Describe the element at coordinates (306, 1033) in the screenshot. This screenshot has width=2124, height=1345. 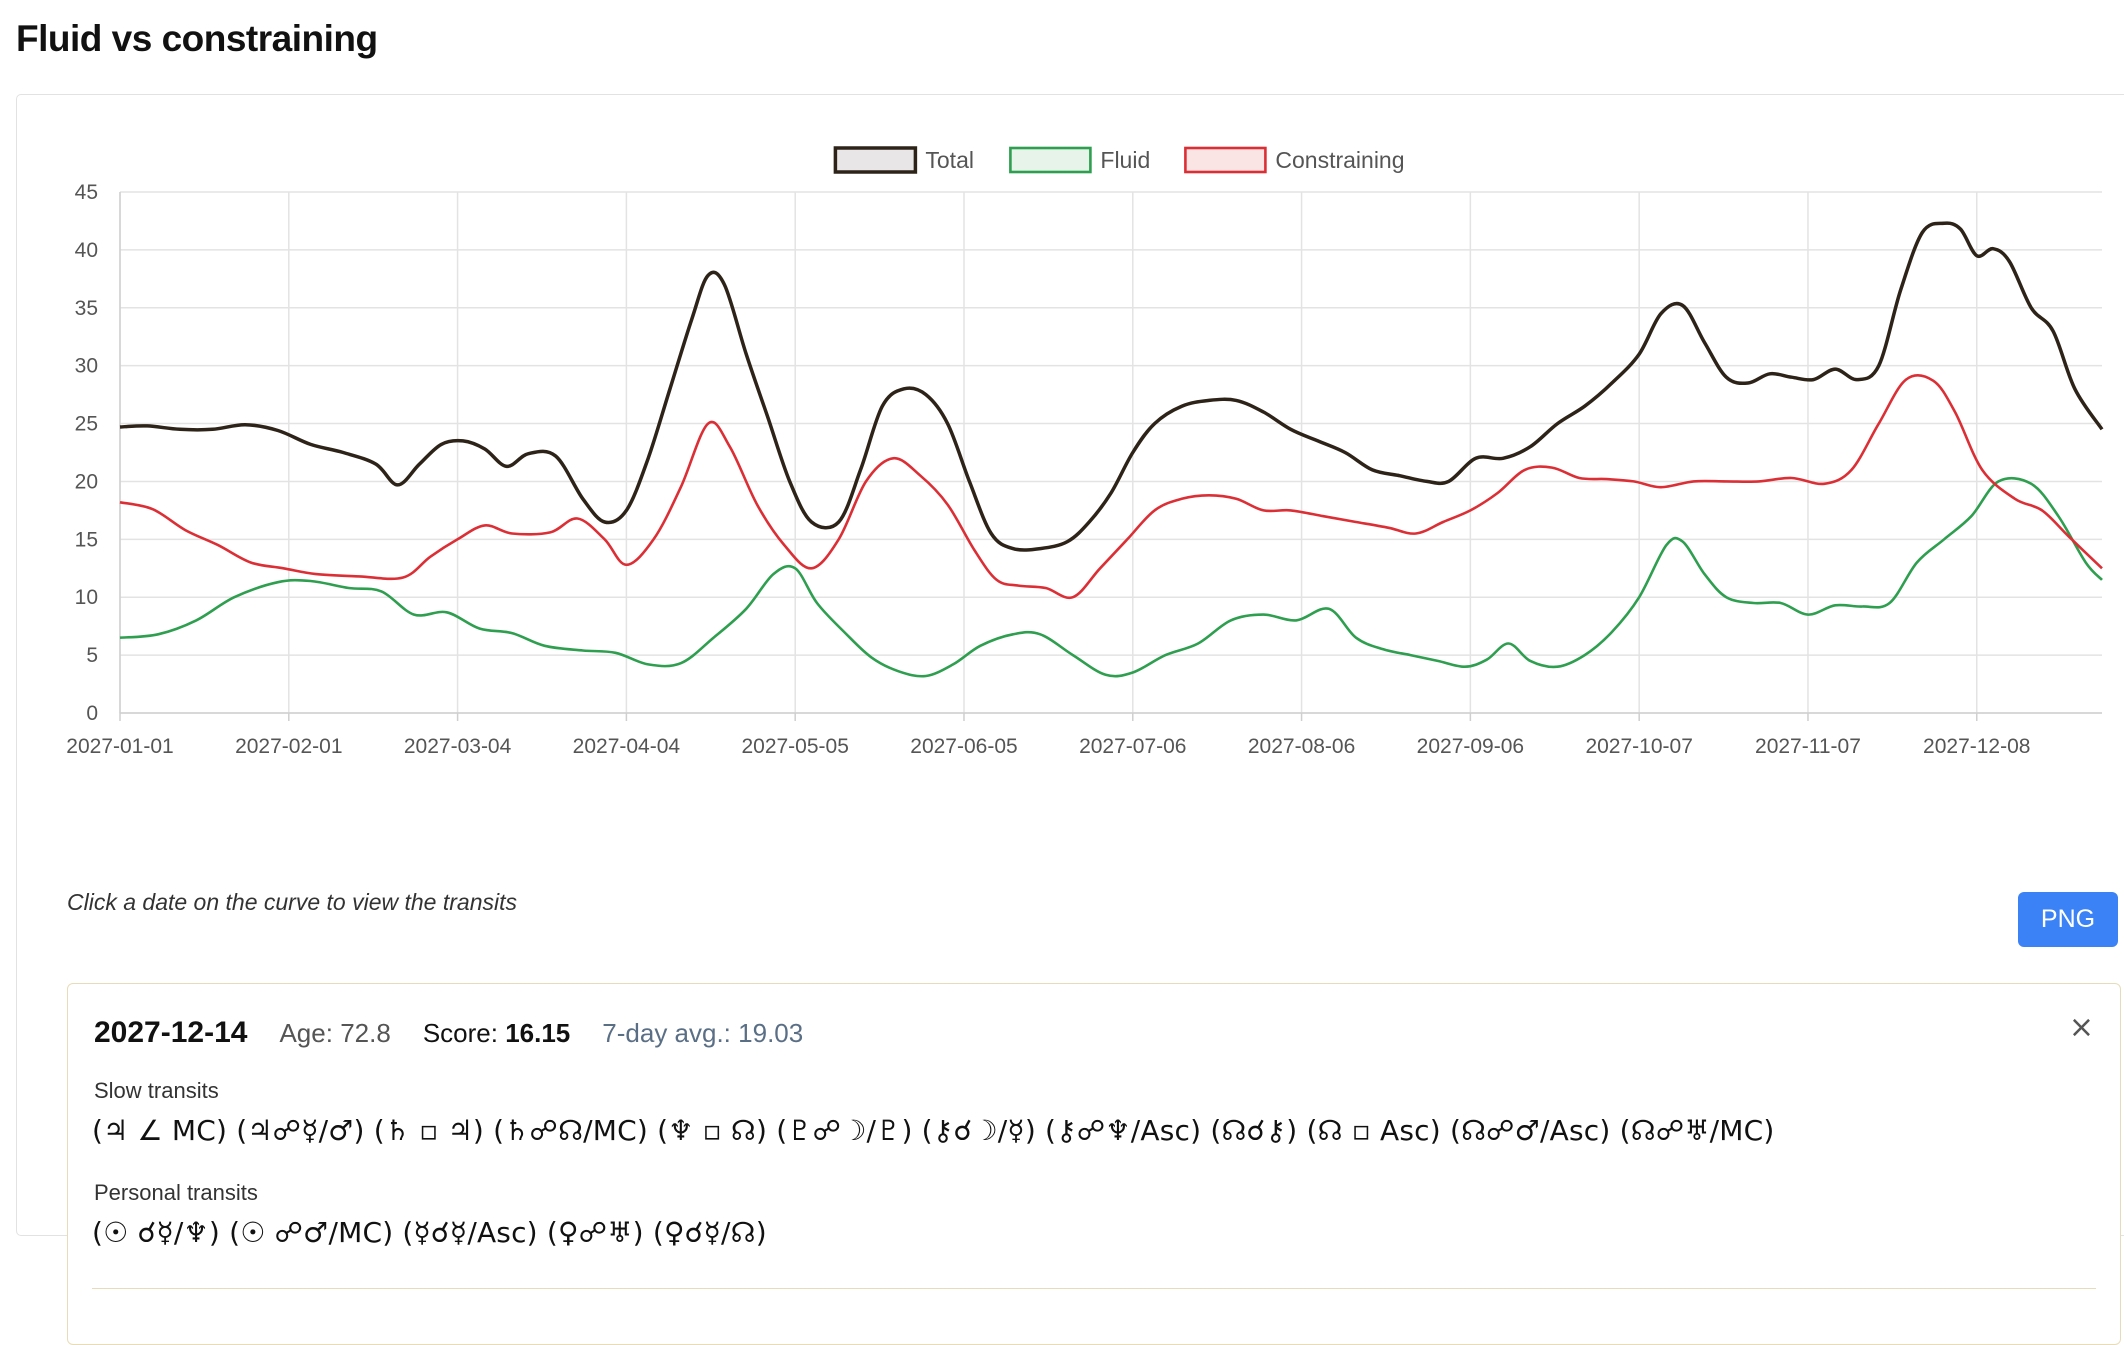
I see `age-label: Age:` at that location.